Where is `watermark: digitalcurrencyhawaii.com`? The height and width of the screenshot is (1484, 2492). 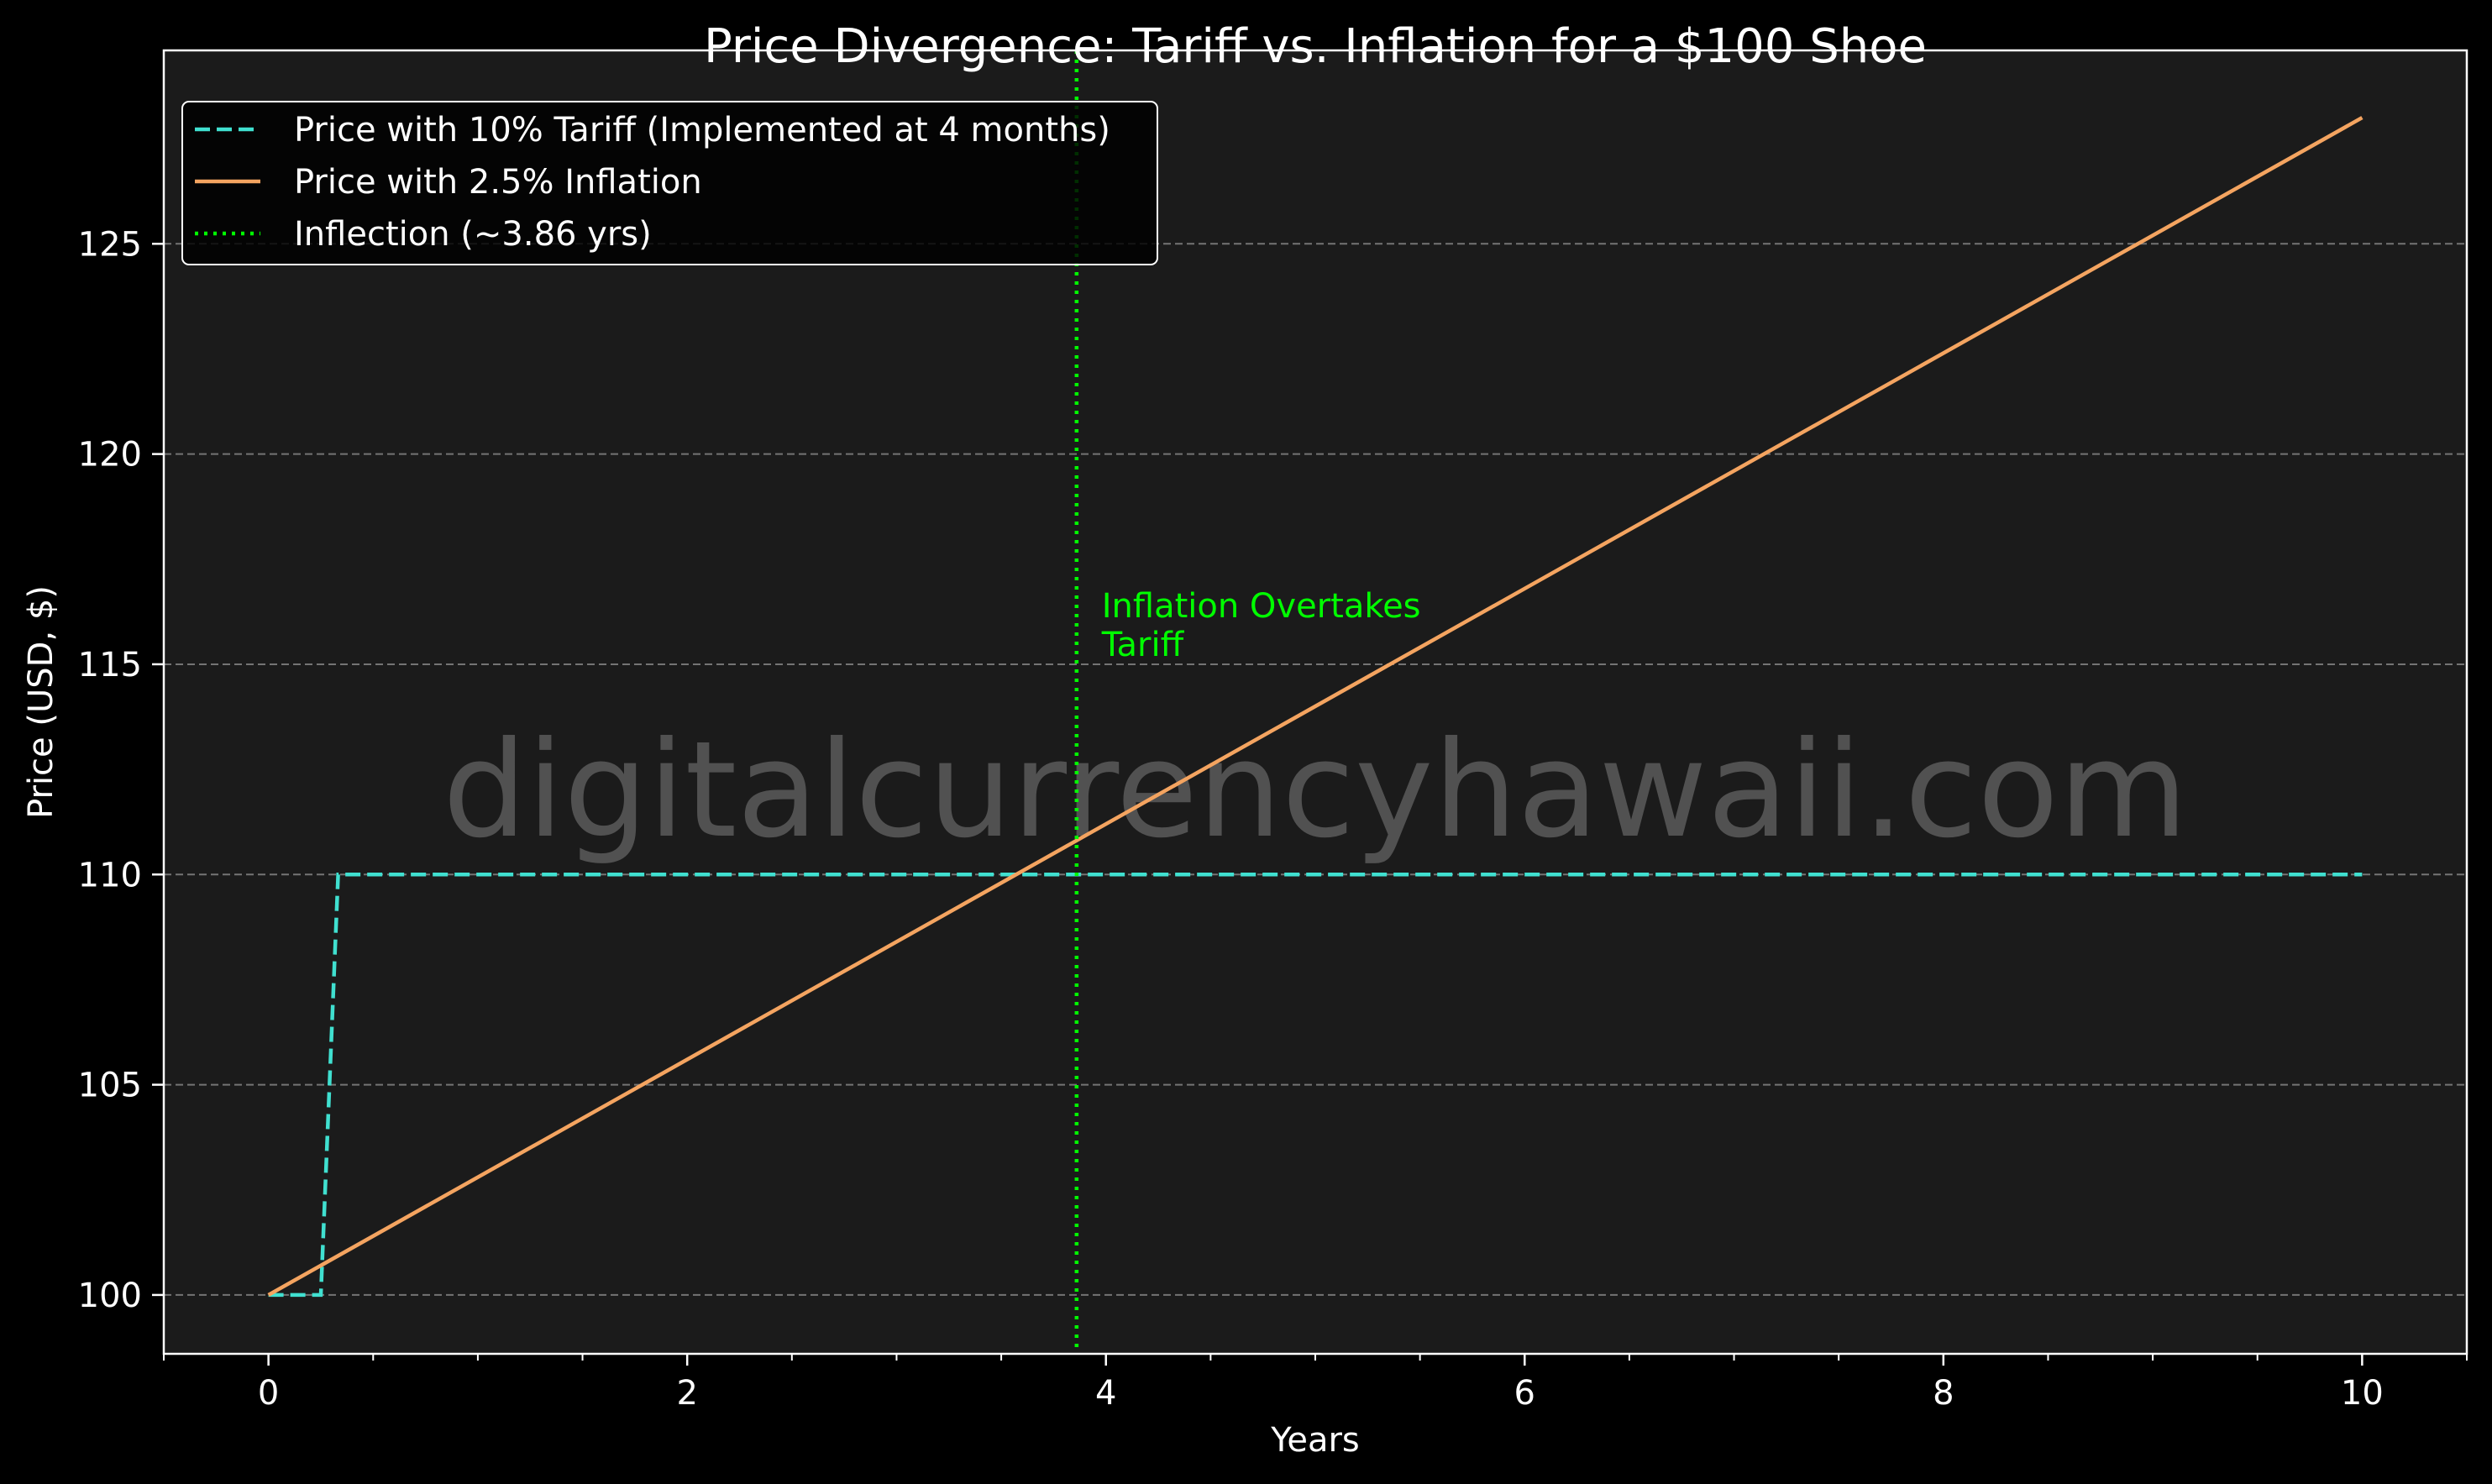
watermark: digitalcurrencyhawaii.com is located at coordinates (1315, 791).